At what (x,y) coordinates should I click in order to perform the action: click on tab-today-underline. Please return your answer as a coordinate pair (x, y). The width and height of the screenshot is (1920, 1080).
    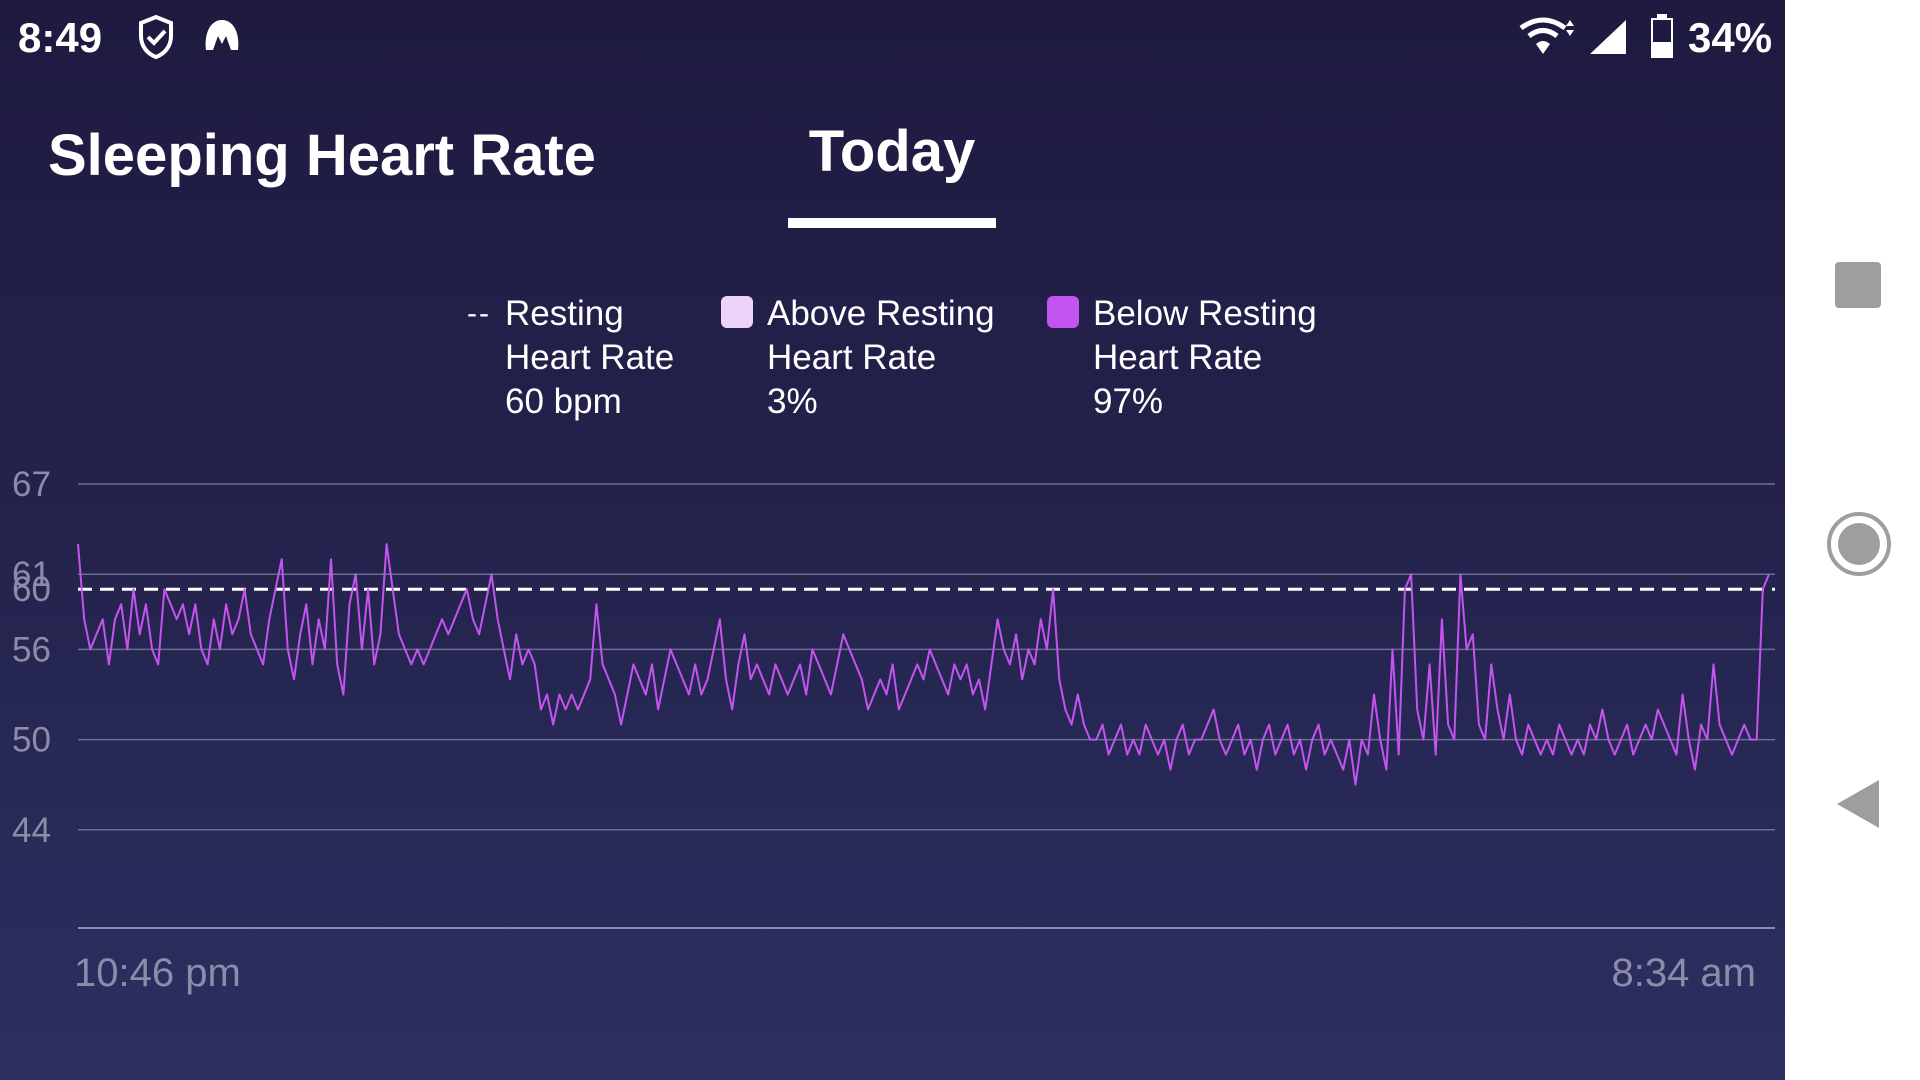
    Looking at the image, I should click on (892, 223).